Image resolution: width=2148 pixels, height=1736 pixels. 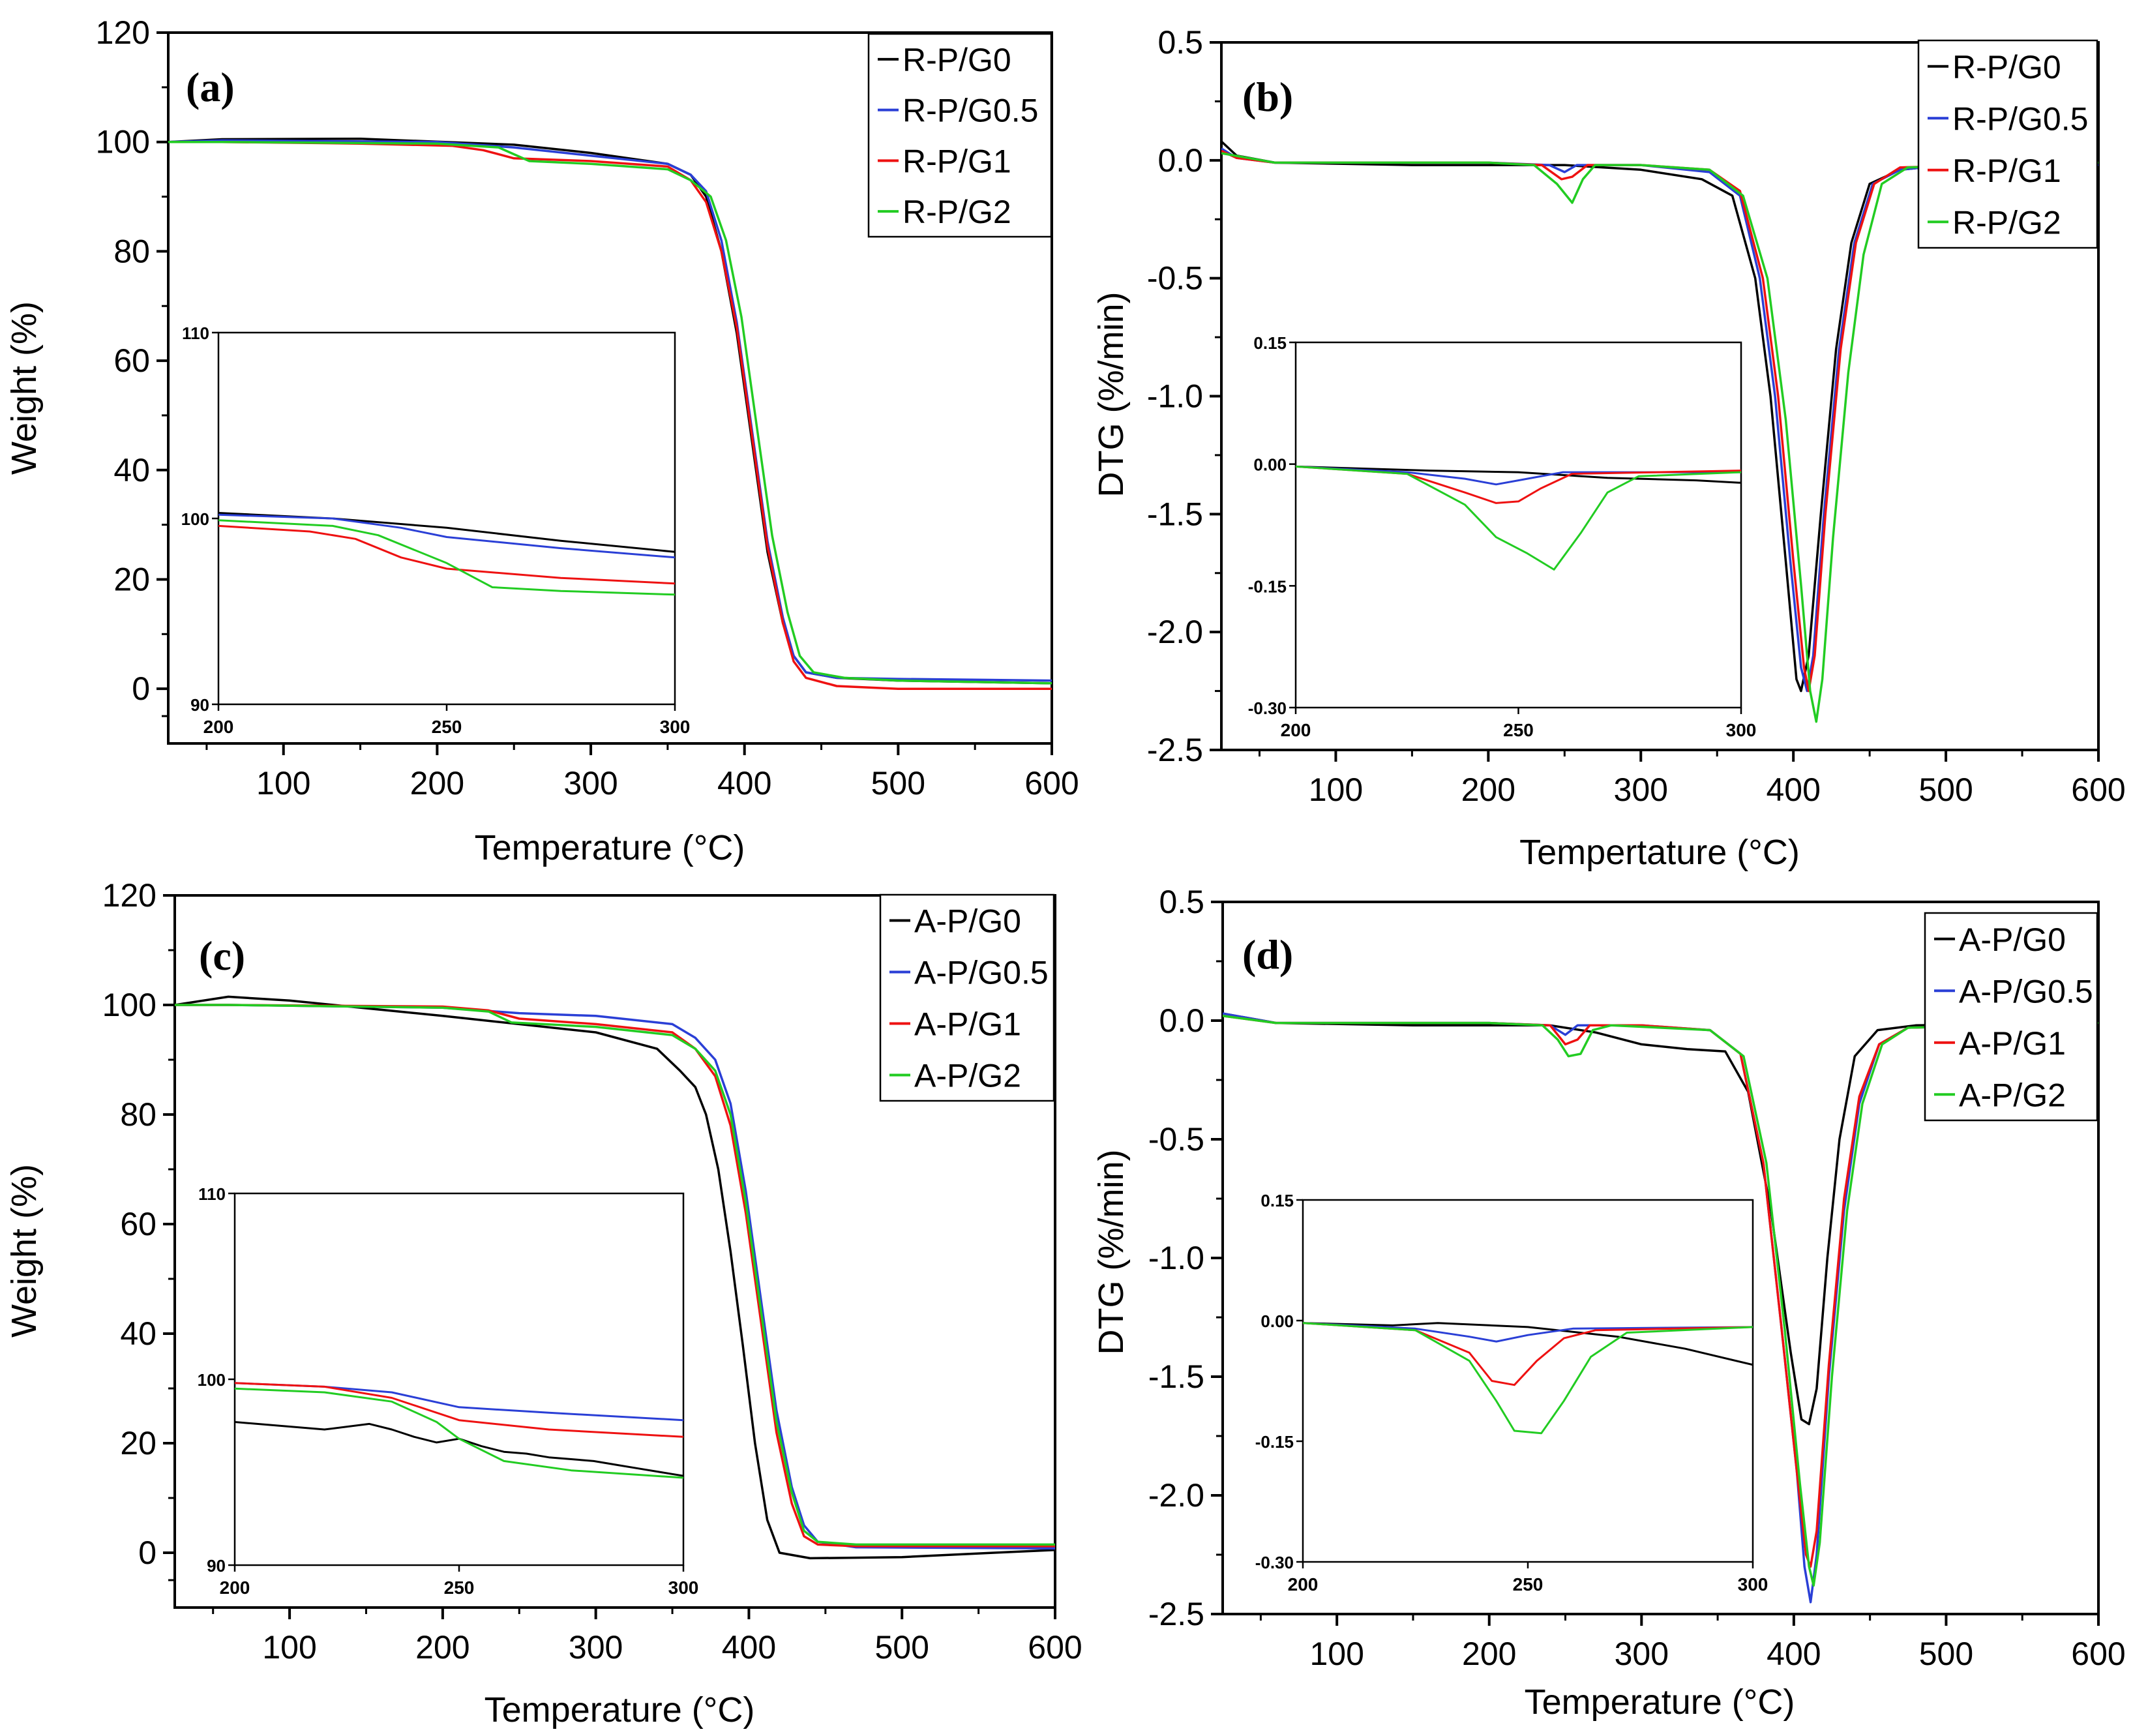 I want to click on inset-y-tick-label: 0.00, so click(x=1277, y=1321).